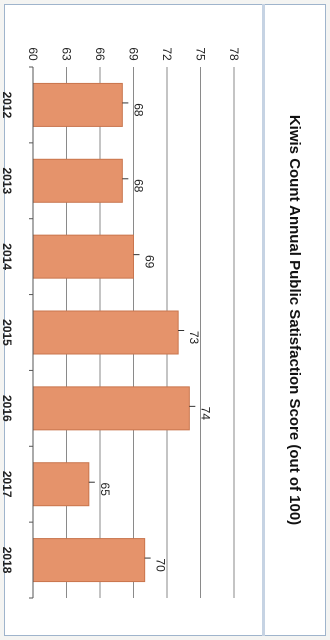 The width and height of the screenshot is (330, 640). Describe the element at coordinates (67, 54) in the screenshot. I see `y-tick-label: 63` at that location.